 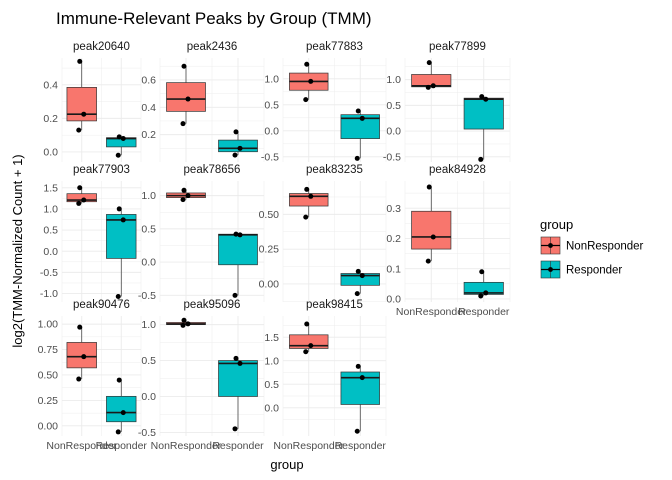 I want to click on y-axis-title: log2(TMM-Normalized Count + 1), so click(x=17, y=250).